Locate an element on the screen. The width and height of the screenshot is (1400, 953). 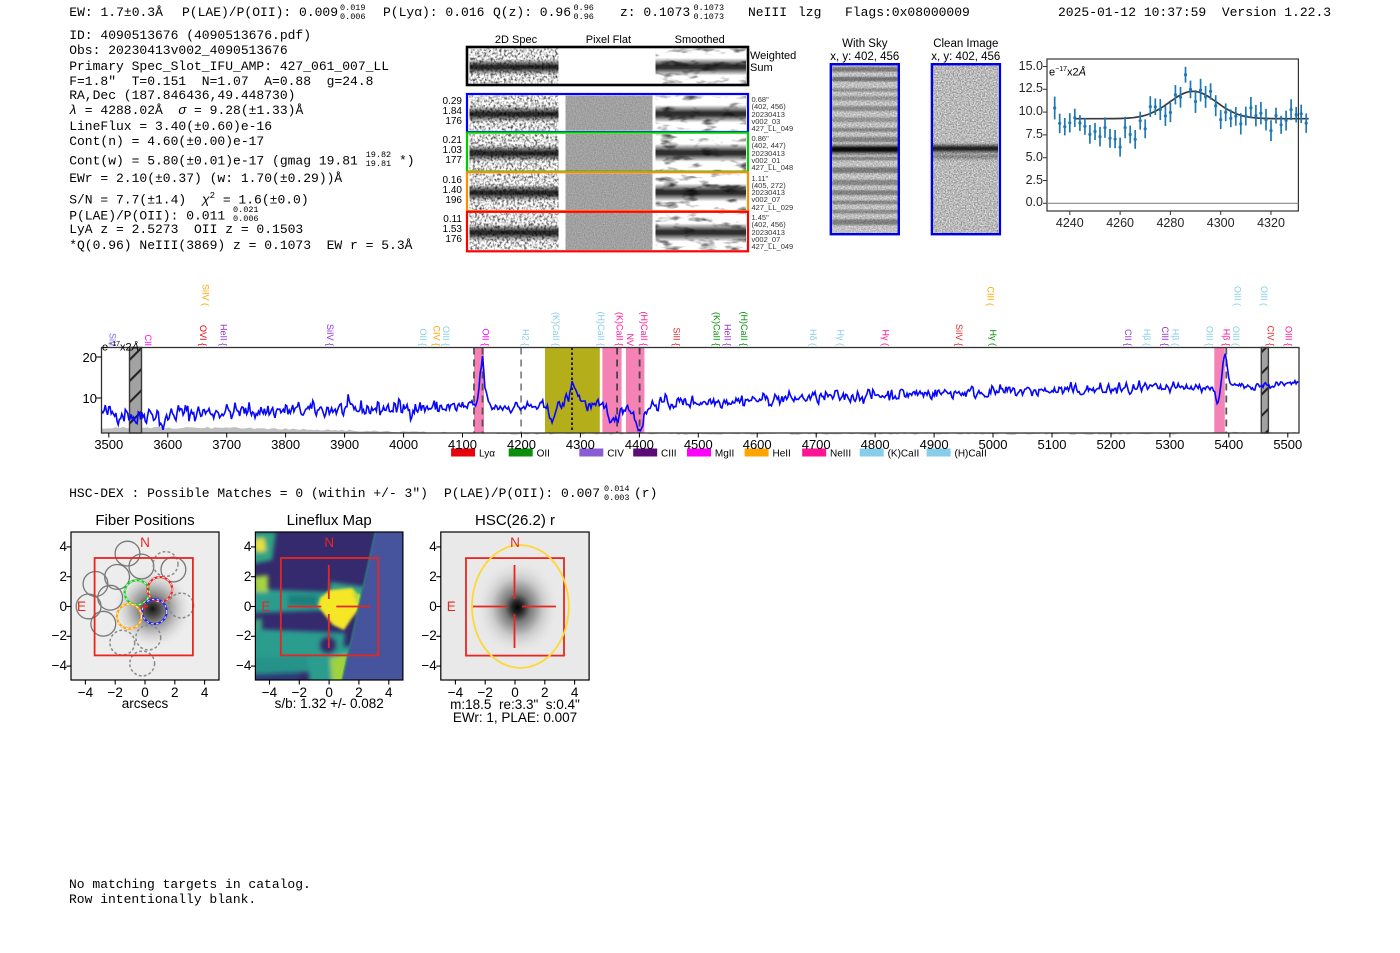
svg-text: NeIII is located at coordinates (840, 454).